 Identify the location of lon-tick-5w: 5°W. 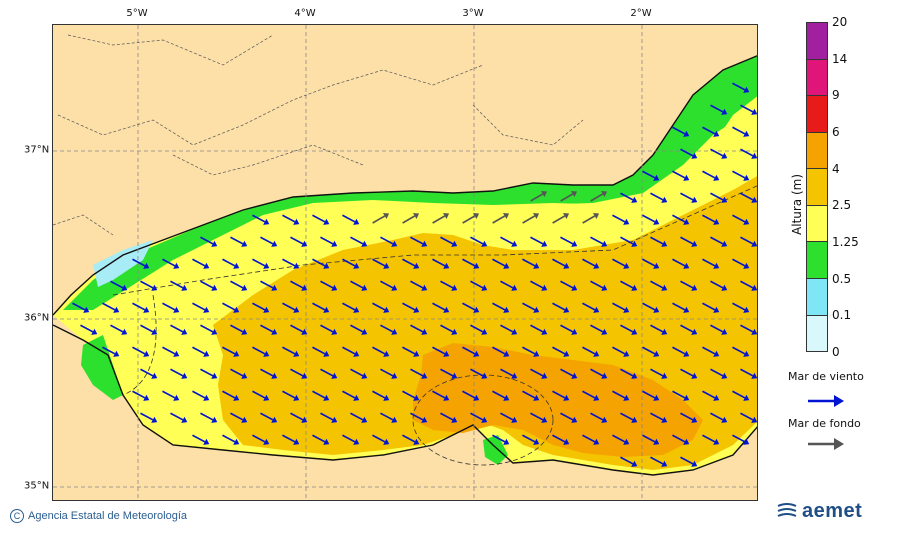
(137, 13).